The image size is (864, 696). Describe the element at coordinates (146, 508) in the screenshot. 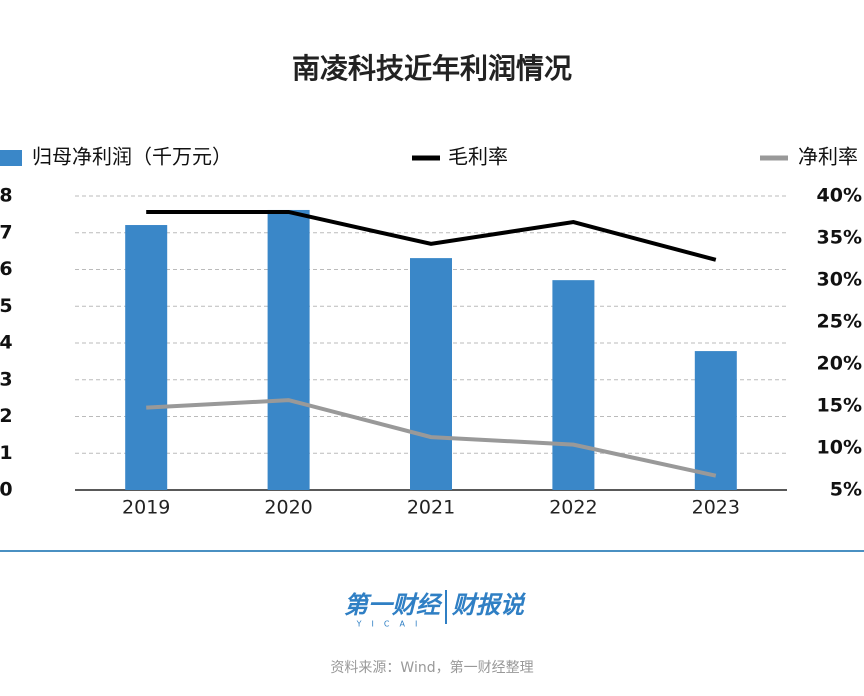

I see `x-tick-label: 2019` at that location.